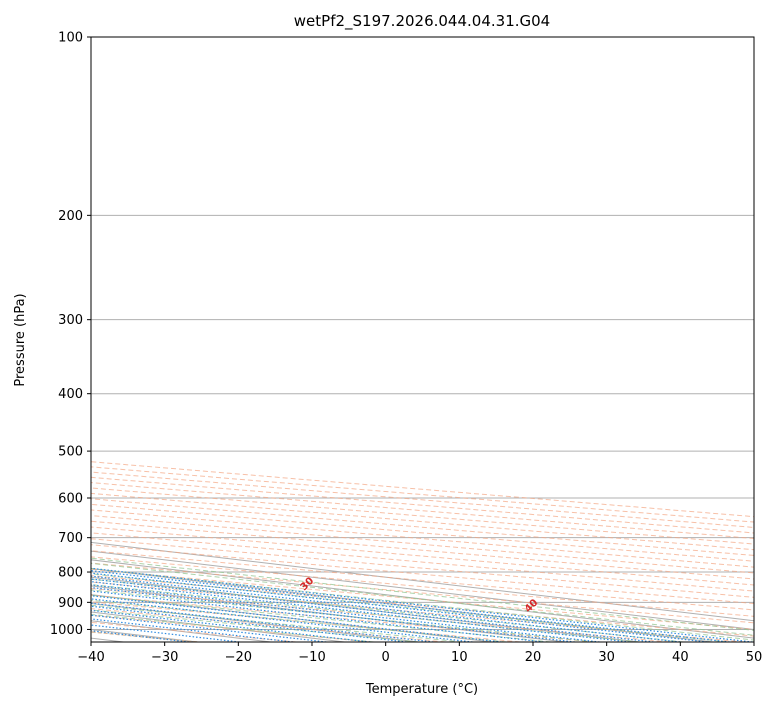 Image resolution: width=775 pixels, height=708 pixels. What do you see at coordinates (422, 21) in the screenshot?
I see `chart-title: wetPf2_S197.2026.044.04.31.G04` at bounding box center [422, 21].